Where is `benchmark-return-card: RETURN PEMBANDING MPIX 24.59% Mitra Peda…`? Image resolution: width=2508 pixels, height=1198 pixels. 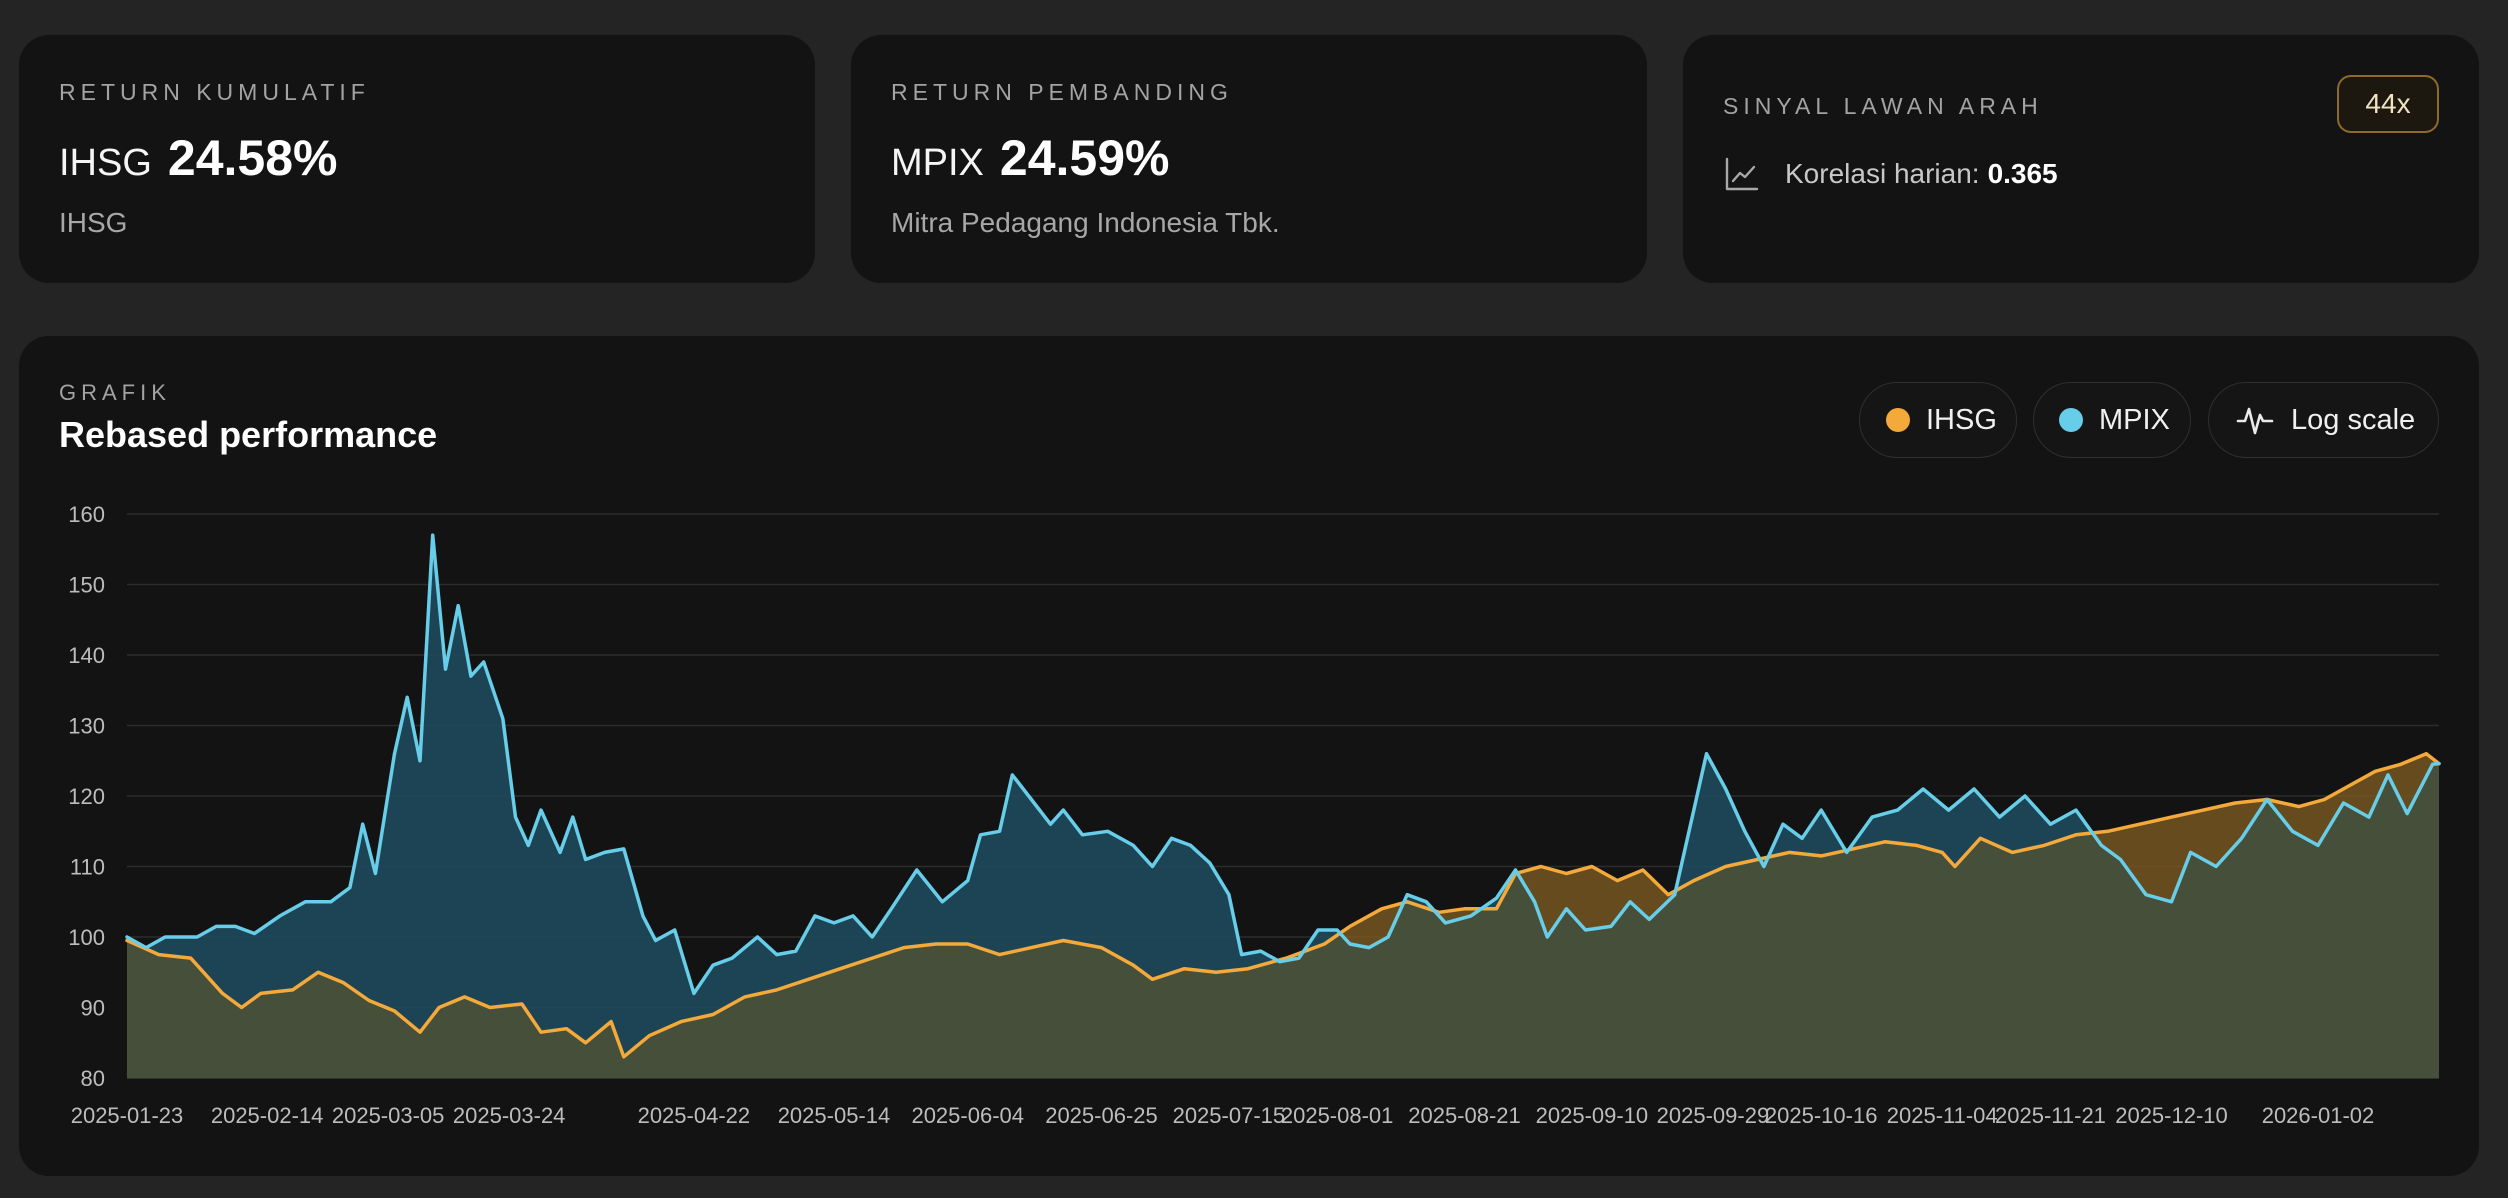 benchmark-return-card: RETURN PEMBANDING MPIX 24.59% Mitra Peda… is located at coordinates (1249, 159).